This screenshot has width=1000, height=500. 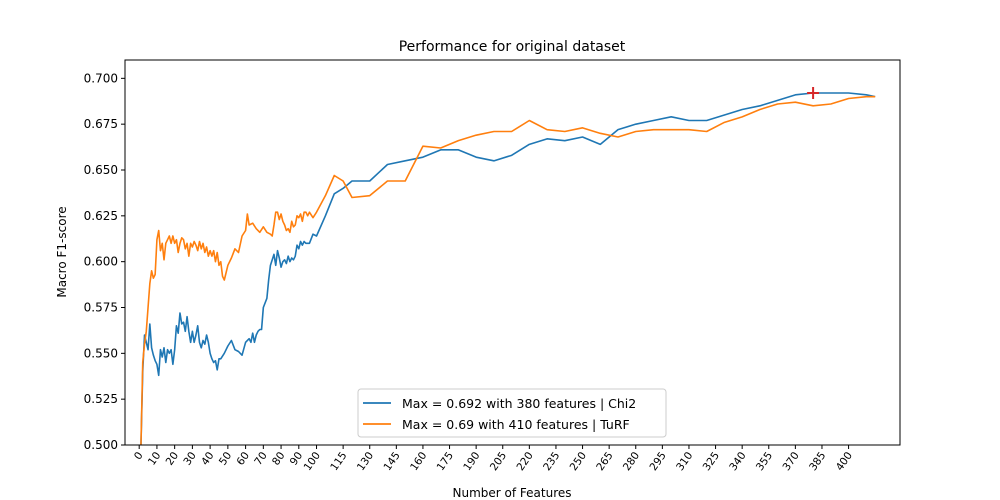 I want to click on x-tick-label: 280, so click(x=631, y=461).